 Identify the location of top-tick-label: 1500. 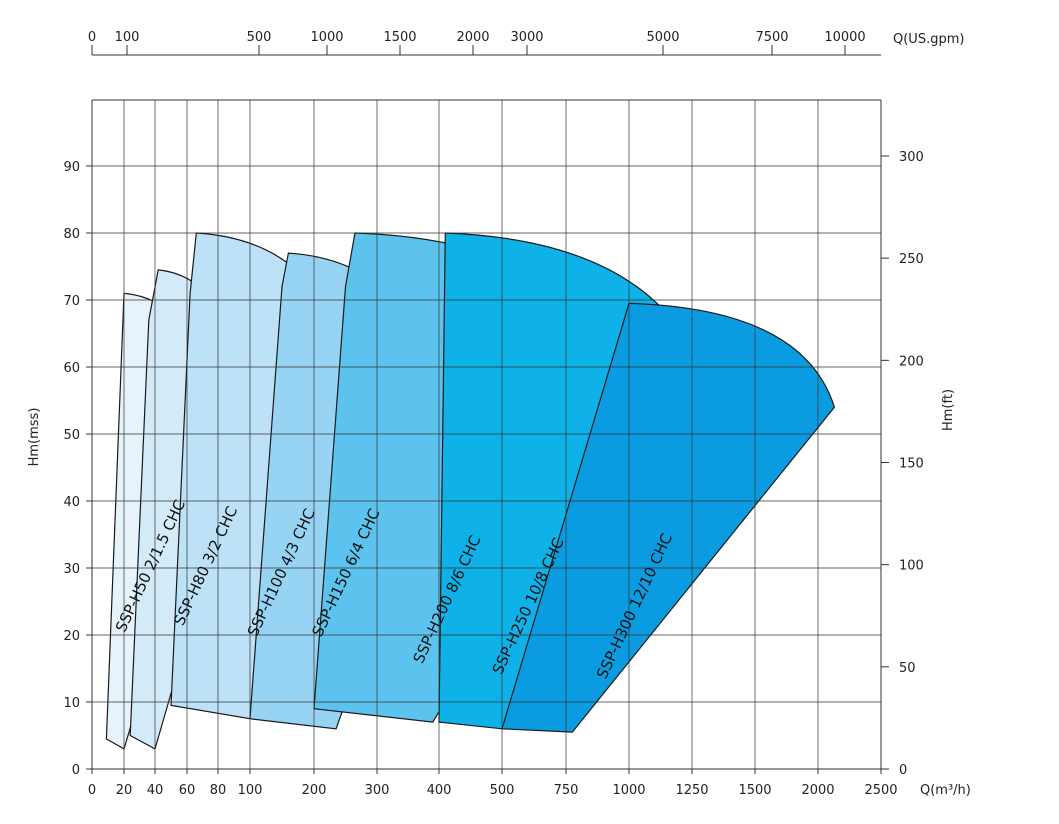
(399, 37).